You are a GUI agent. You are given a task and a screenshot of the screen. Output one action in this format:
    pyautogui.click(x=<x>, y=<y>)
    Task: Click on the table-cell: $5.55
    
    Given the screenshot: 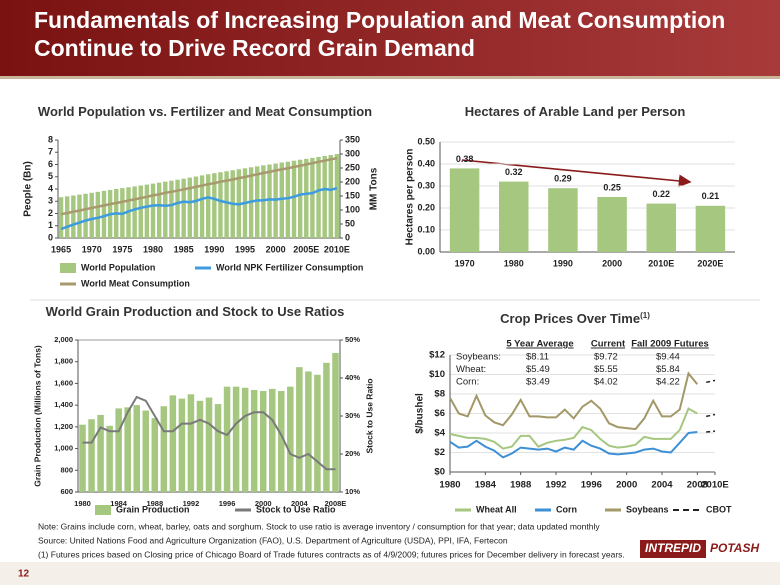 What is the action you would take?
    pyautogui.click(x=606, y=369)
    